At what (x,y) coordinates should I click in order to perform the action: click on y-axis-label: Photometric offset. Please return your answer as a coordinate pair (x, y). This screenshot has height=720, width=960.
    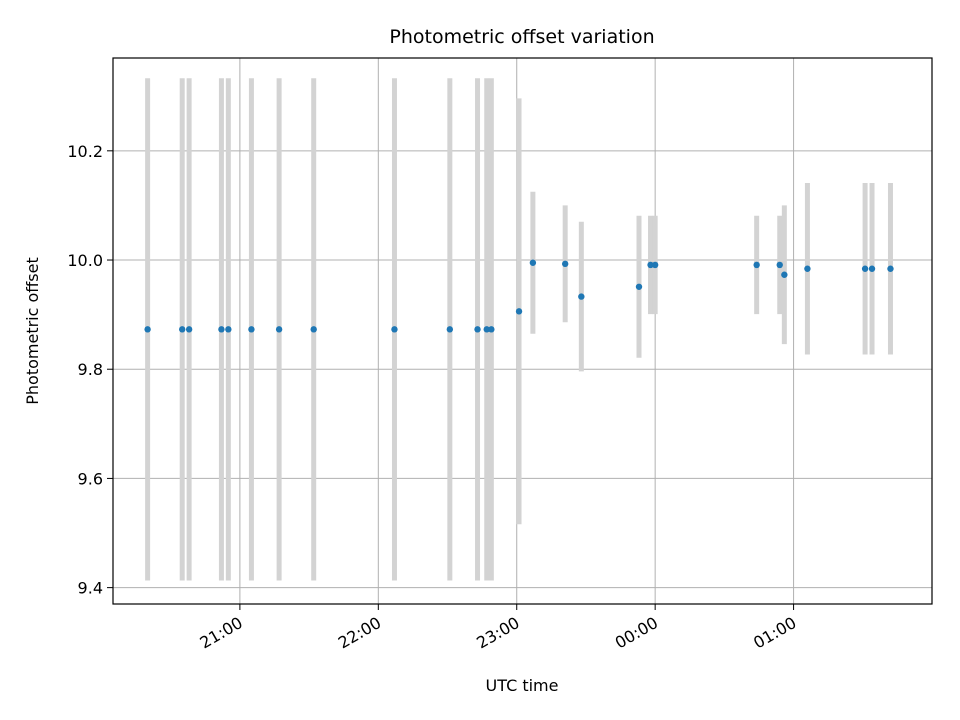
    Looking at the image, I should click on (32, 331).